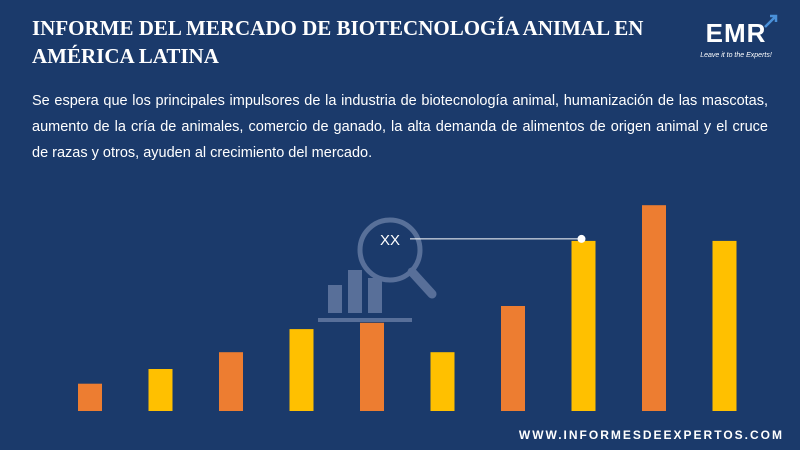 Image resolution: width=800 pixels, height=450 pixels. I want to click on logo-text: EMR, so click(736, 33).